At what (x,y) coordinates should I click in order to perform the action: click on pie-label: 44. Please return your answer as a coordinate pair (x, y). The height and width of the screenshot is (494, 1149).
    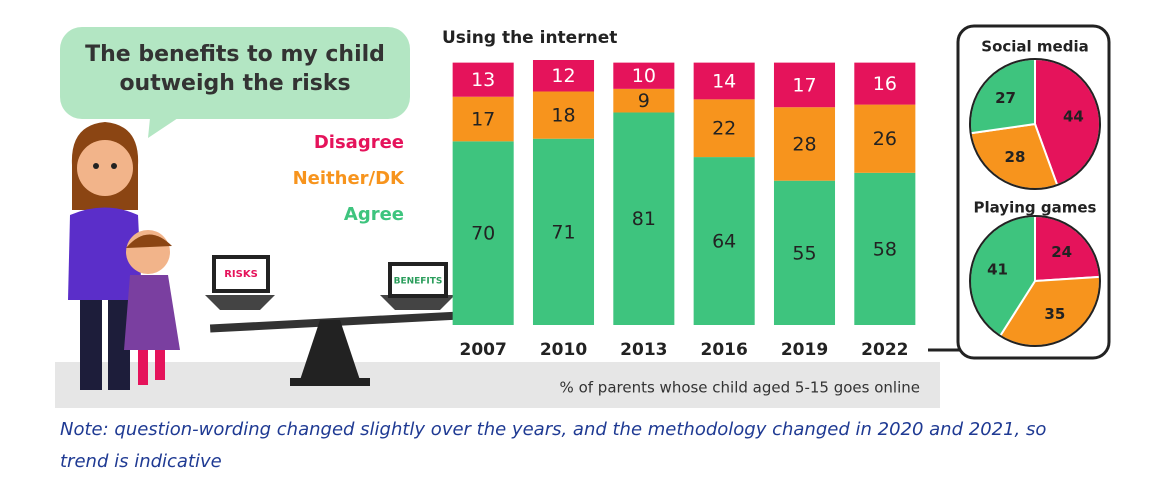
    Looking at the image, I should click on (1073, 117).